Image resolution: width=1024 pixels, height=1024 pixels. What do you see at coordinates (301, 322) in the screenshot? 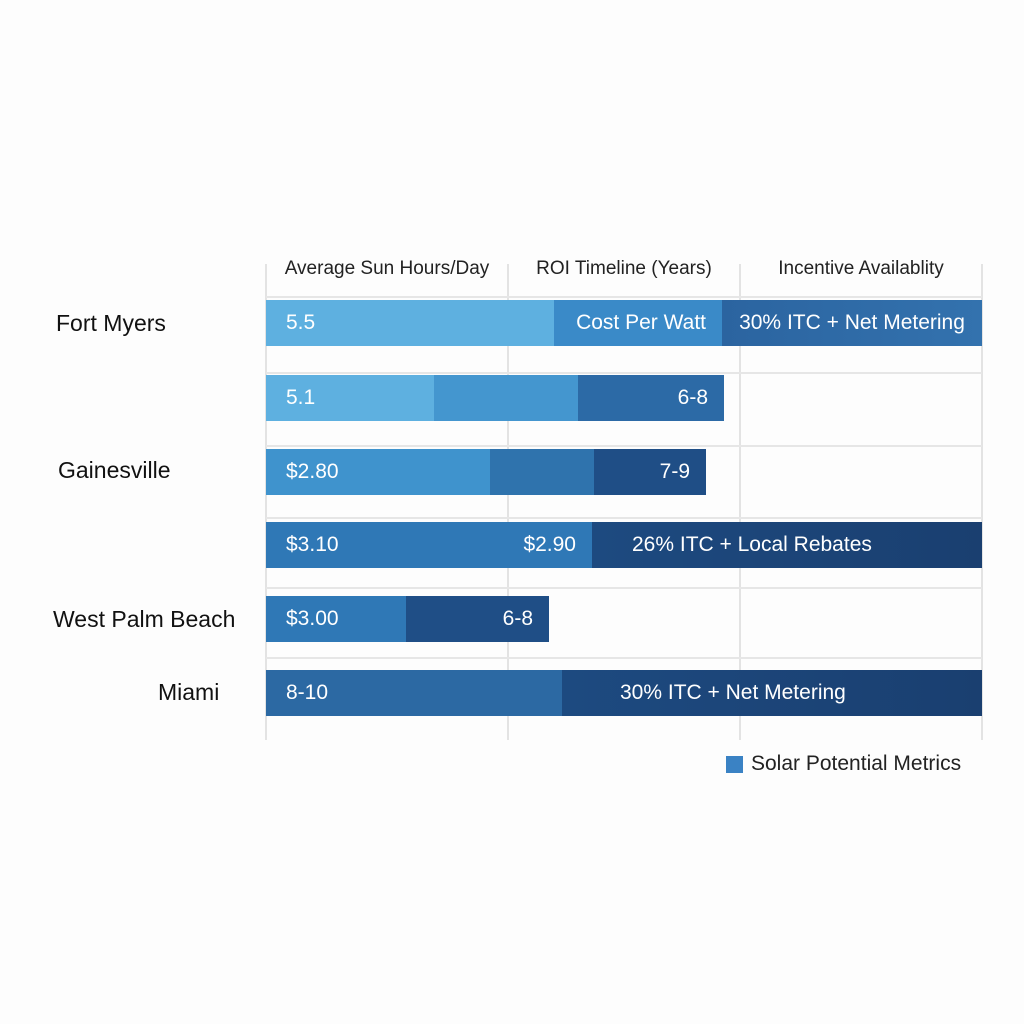
I see `segment-label: 5.5` at bounding box center [301, 322].